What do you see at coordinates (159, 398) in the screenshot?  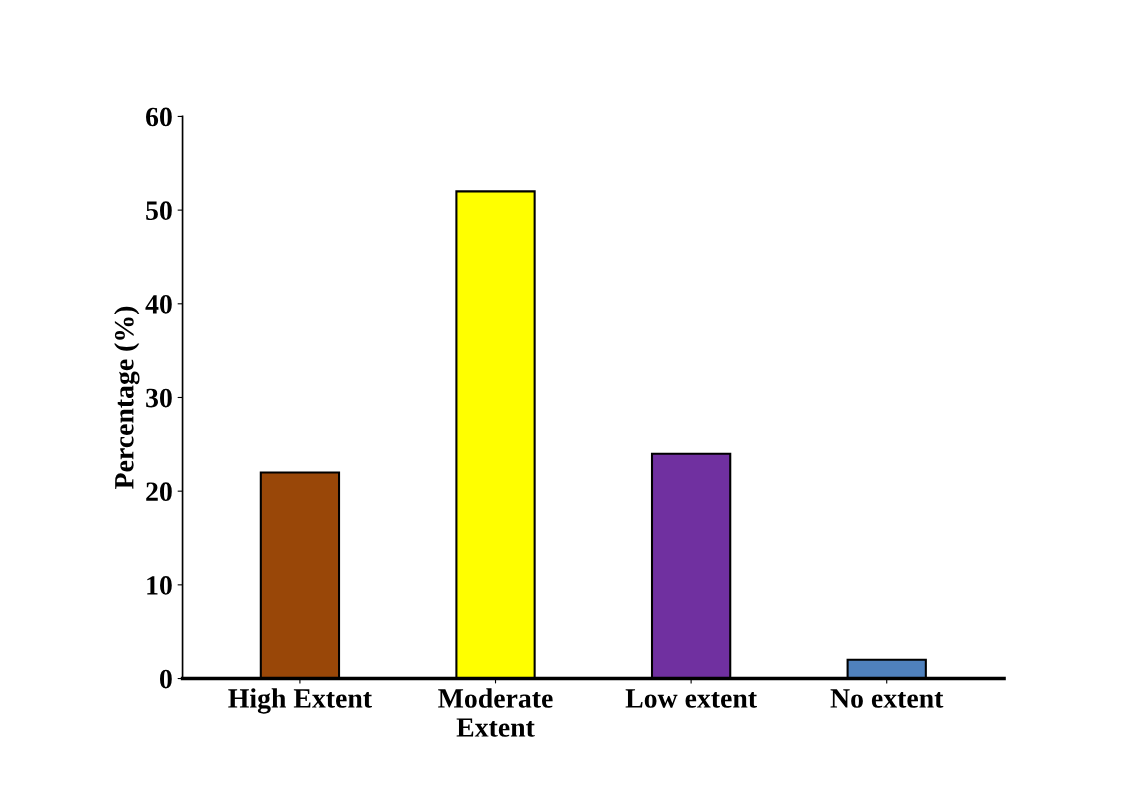 I see `y-tick-label: 30` at bounding box center [159, 398].